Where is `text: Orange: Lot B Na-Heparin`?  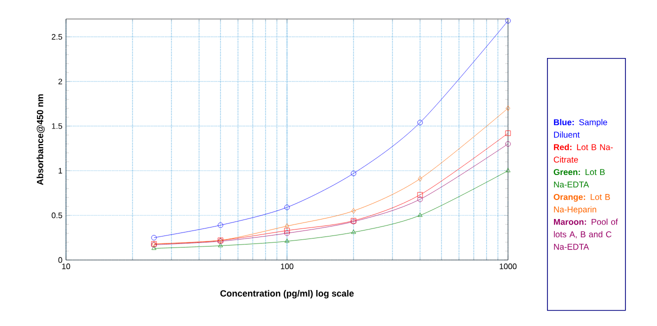
text: Orange: Lot B Na-Heparin is located at coordinates (582, 204).